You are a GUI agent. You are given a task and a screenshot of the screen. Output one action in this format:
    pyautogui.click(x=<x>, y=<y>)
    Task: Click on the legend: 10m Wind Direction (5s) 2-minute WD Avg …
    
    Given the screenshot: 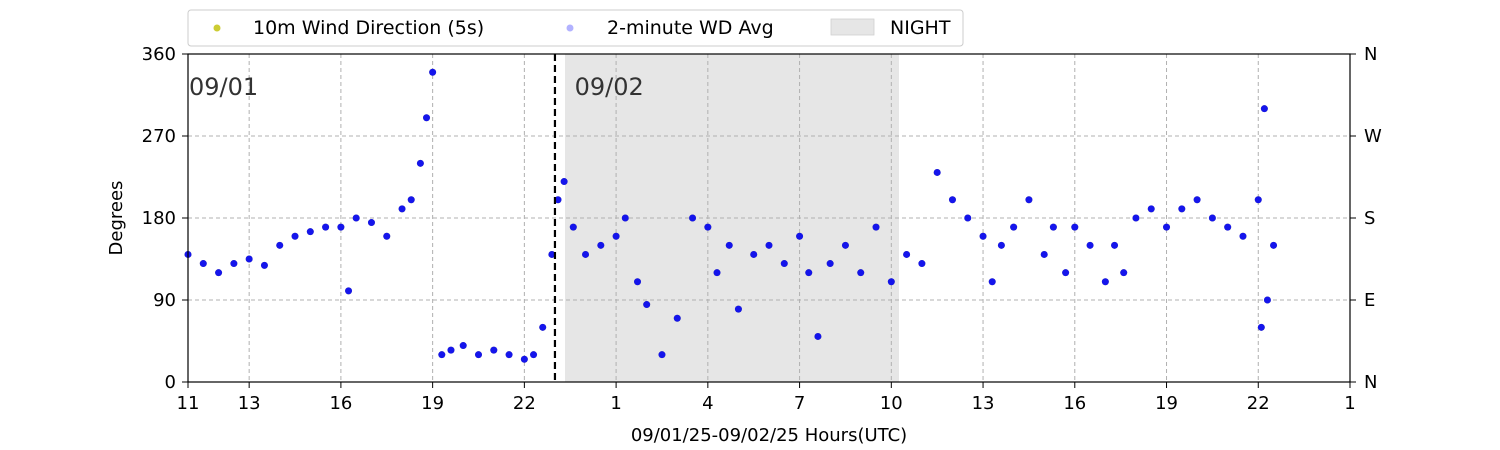 What is the action you would take?
    pyautogui.click(x=575, y=28)
    